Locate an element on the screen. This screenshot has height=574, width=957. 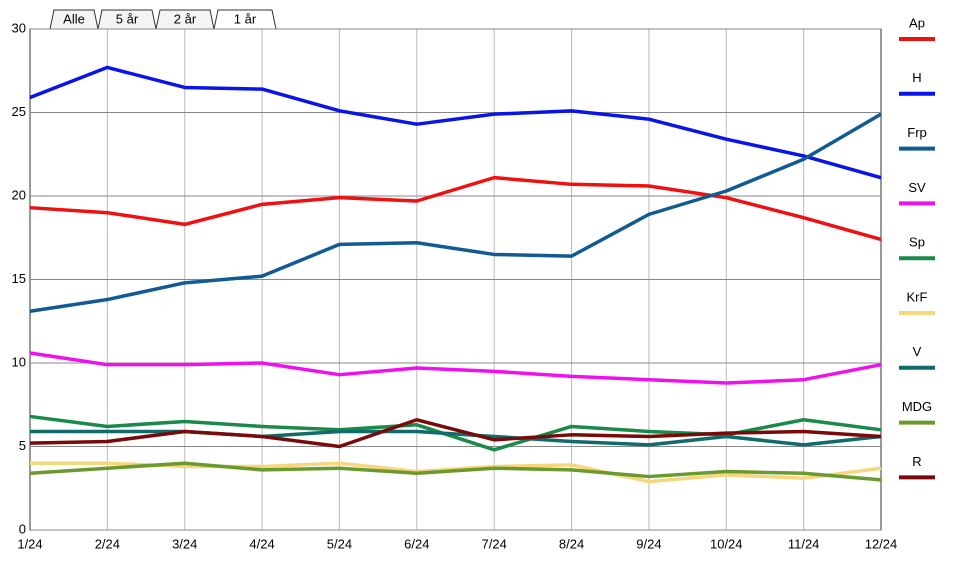
y-tick-label: 5 is located at coordinates (22, 445).